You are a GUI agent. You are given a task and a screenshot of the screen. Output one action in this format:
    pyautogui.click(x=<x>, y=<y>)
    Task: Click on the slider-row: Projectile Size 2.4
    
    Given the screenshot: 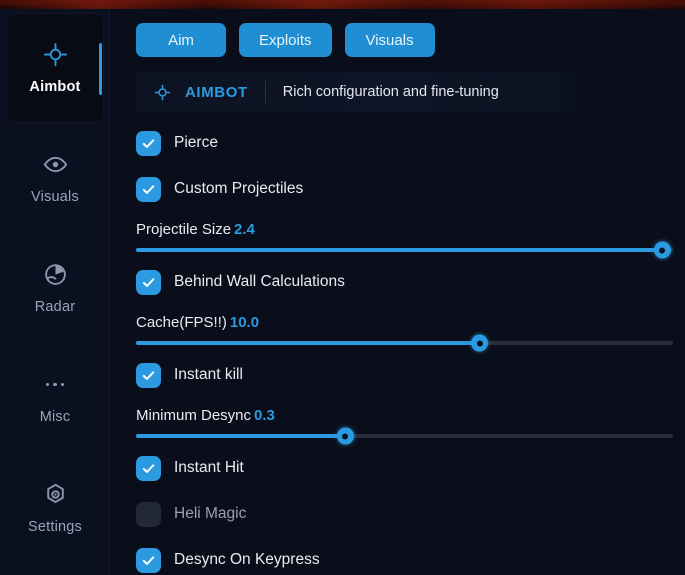 What is the action you would take?
    pyautogui.click(x=404, y=240)
    